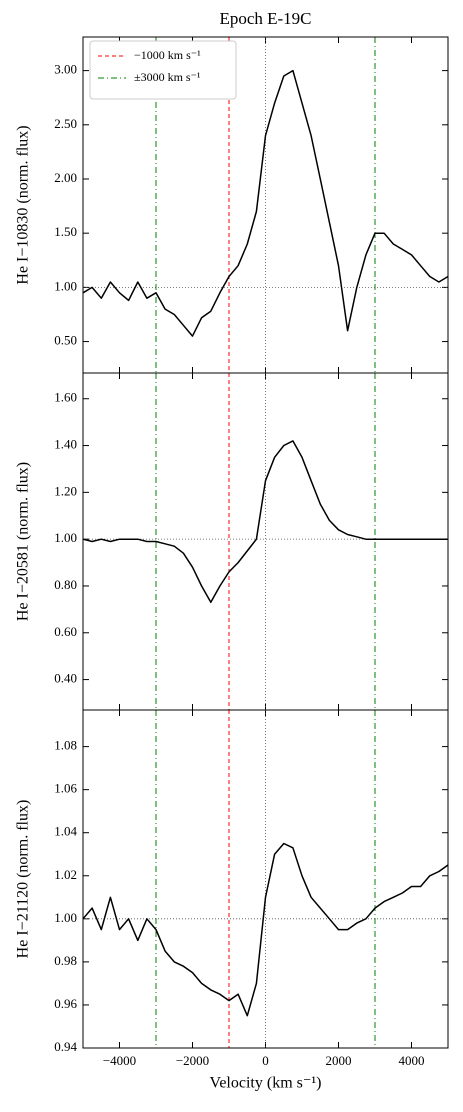  I want to click on y-tick-label: 3.00, so click(65, 69).